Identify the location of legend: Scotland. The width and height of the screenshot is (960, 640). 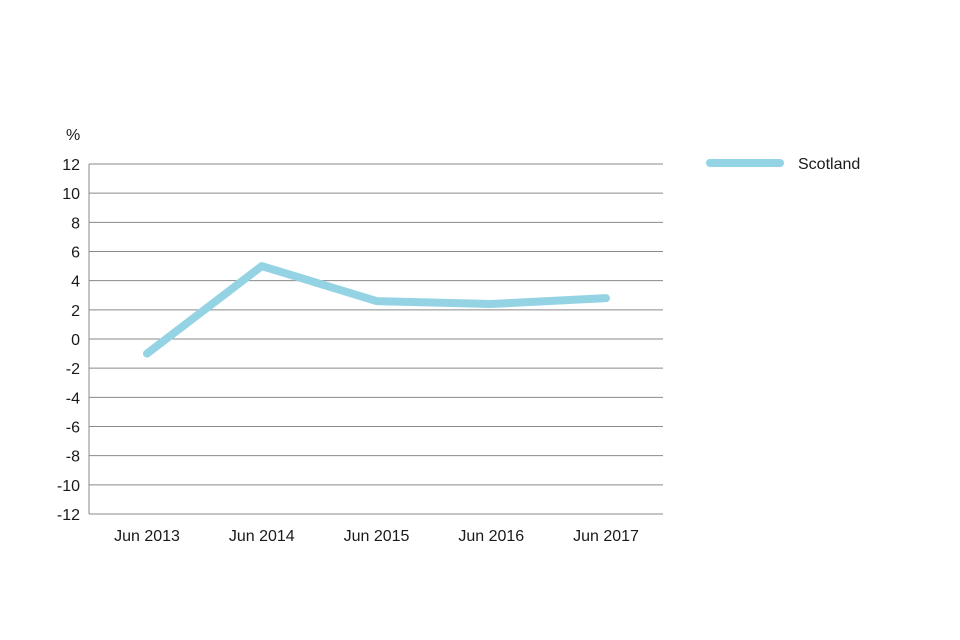
(783, 164).